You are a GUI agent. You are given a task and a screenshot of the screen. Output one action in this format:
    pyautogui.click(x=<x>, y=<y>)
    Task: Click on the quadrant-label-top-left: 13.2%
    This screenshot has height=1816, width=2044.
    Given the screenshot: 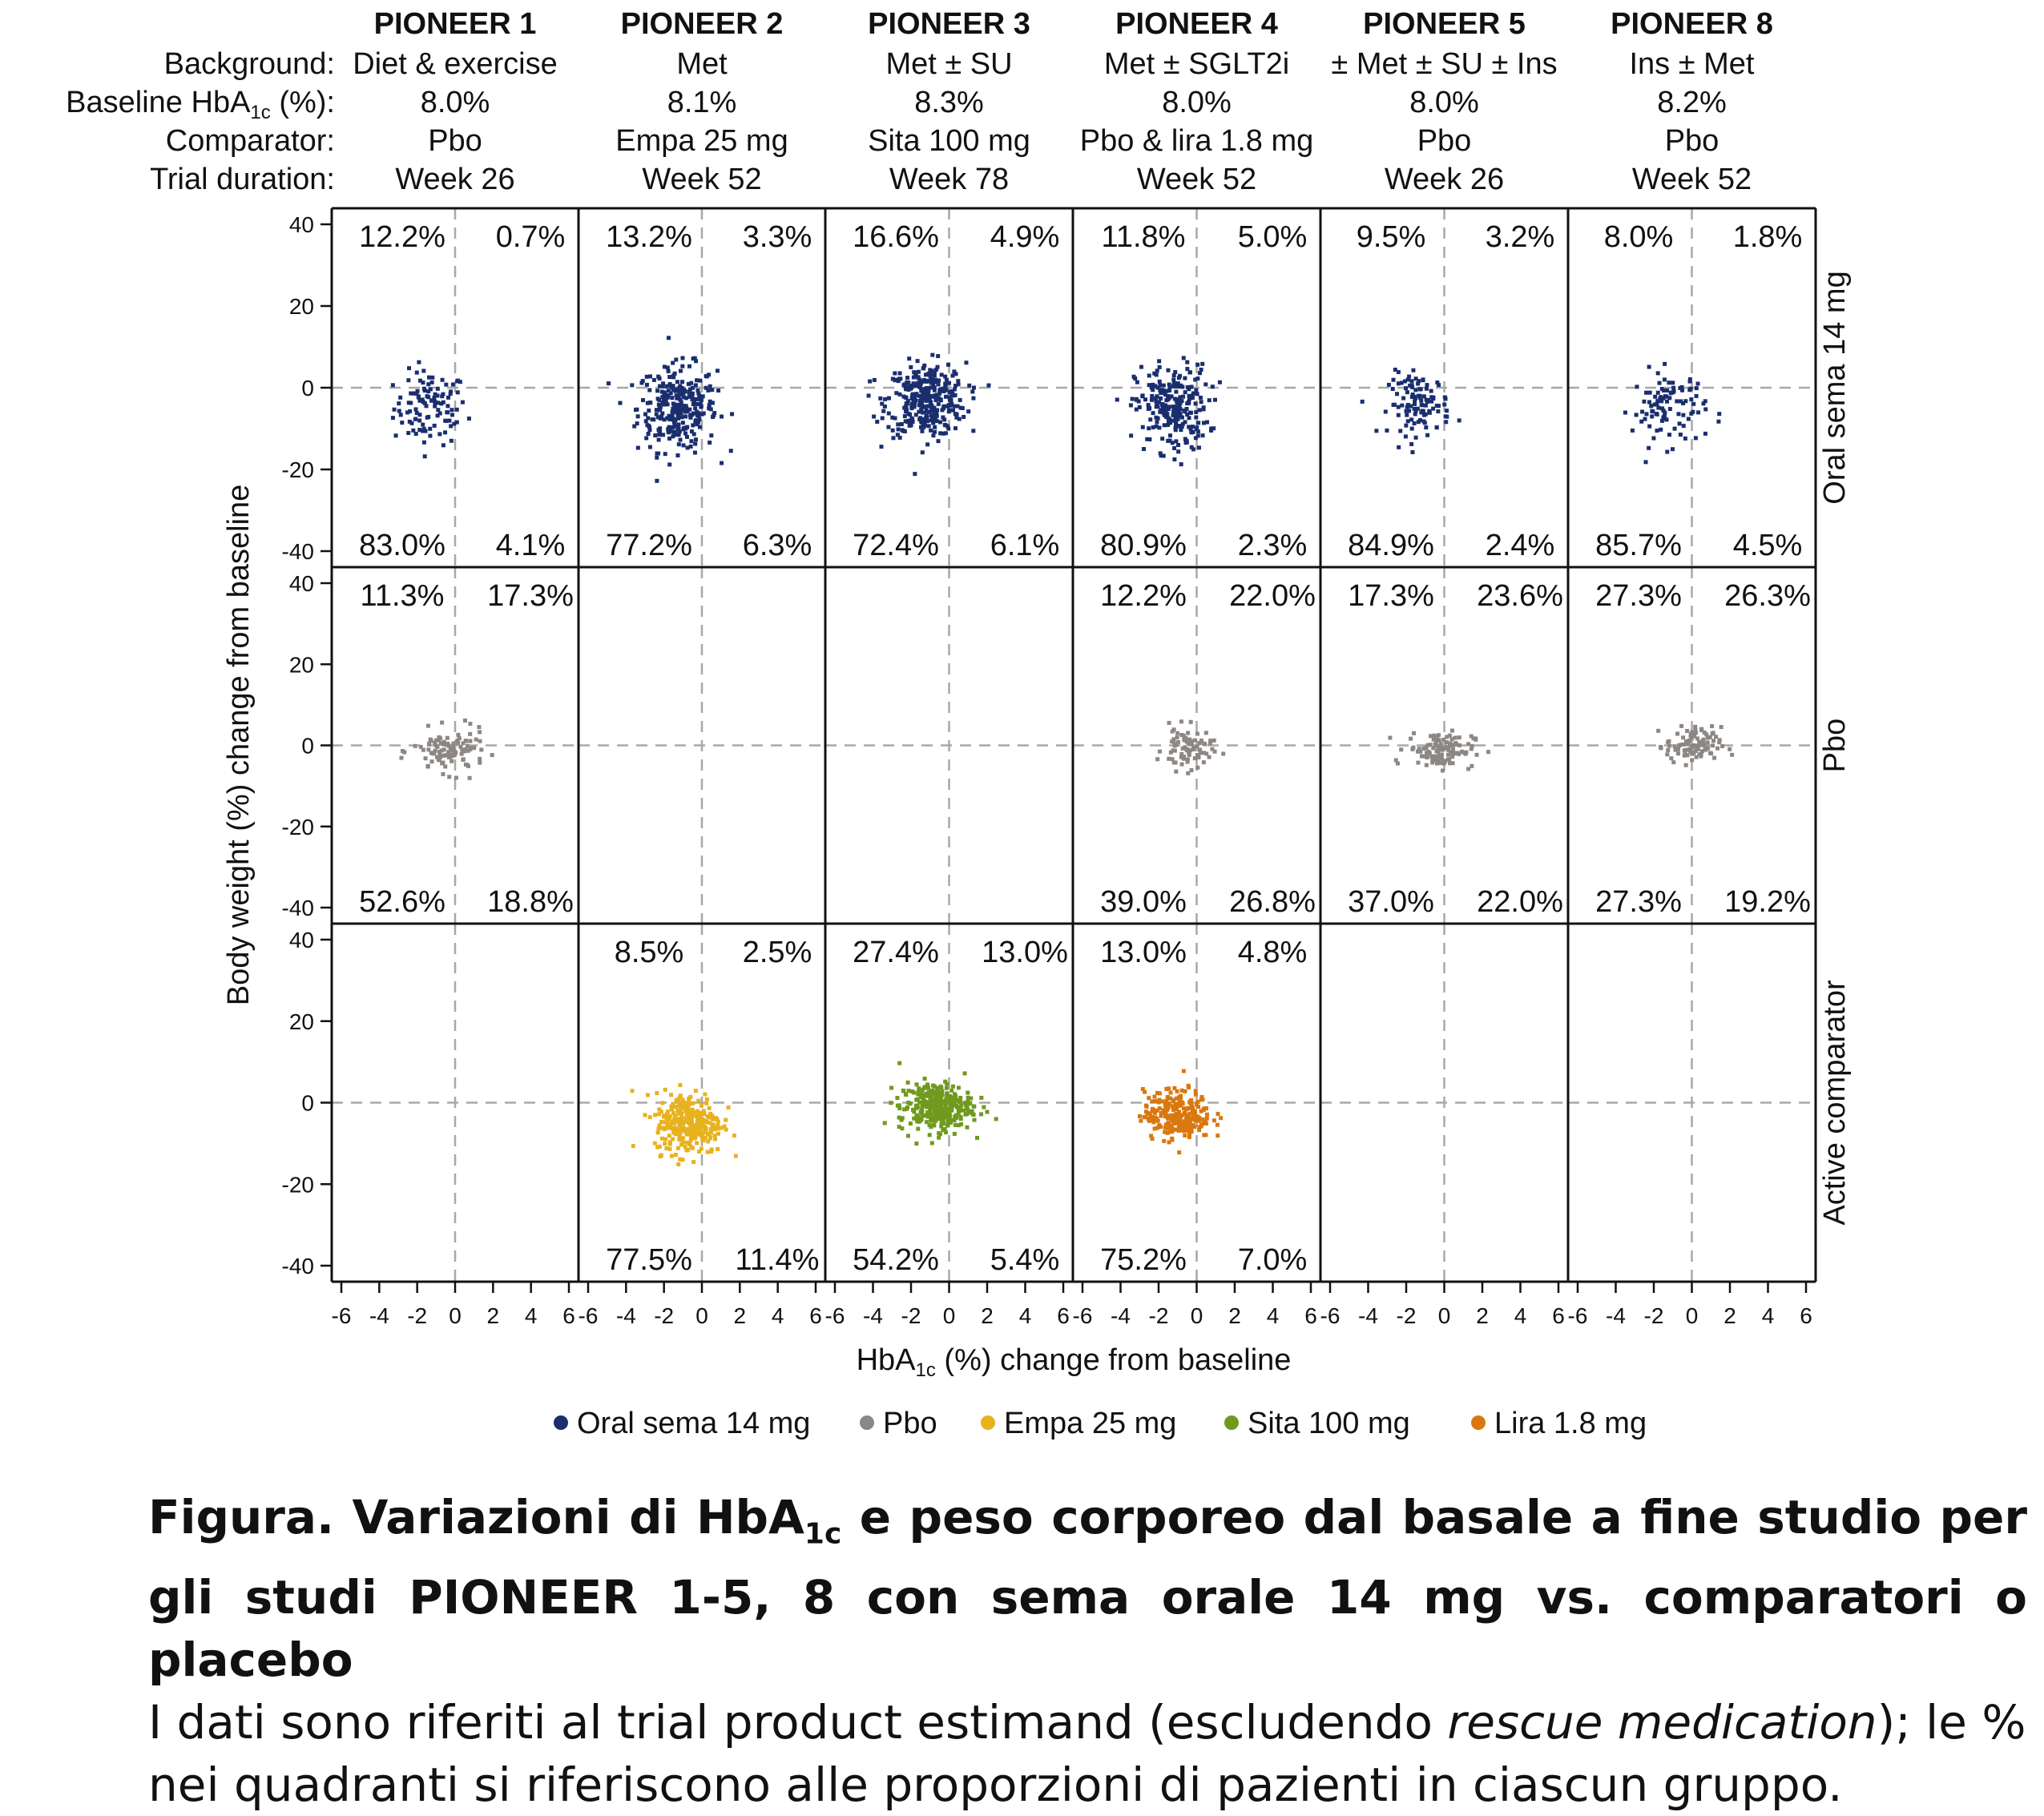 What is the action you would take?
    pyautogui.click(x=649, y=237)
    